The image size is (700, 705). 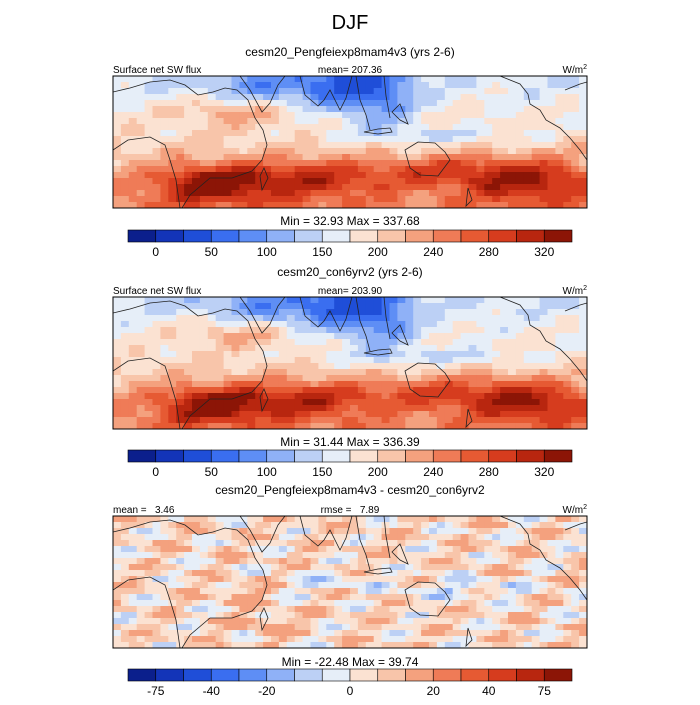 What do you see at coordinates (308, 675) in the screenshot?
I see `colorbar-swatch` at bounding box center [308, 675].